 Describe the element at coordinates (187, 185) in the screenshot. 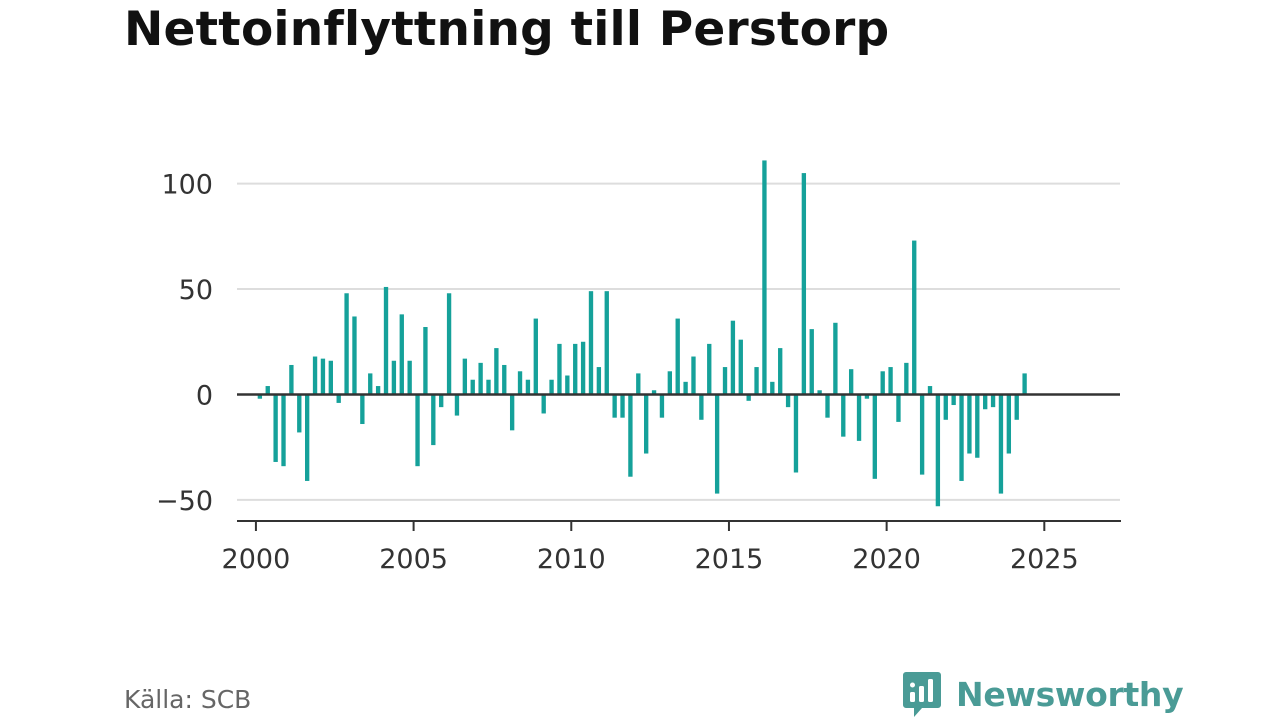

I see `y-tick-label: 100` at that location.